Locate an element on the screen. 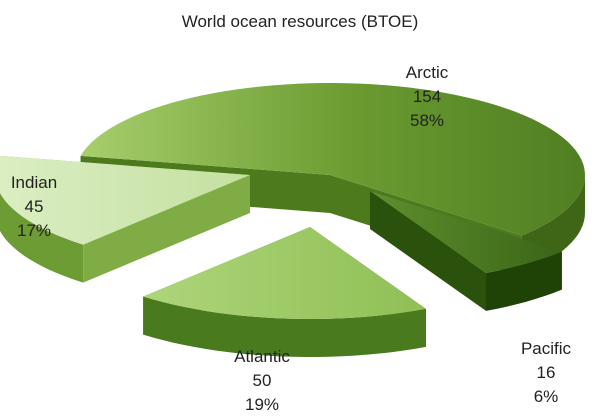  label-indian-percent: 17% is located at coordinates (34, 230).